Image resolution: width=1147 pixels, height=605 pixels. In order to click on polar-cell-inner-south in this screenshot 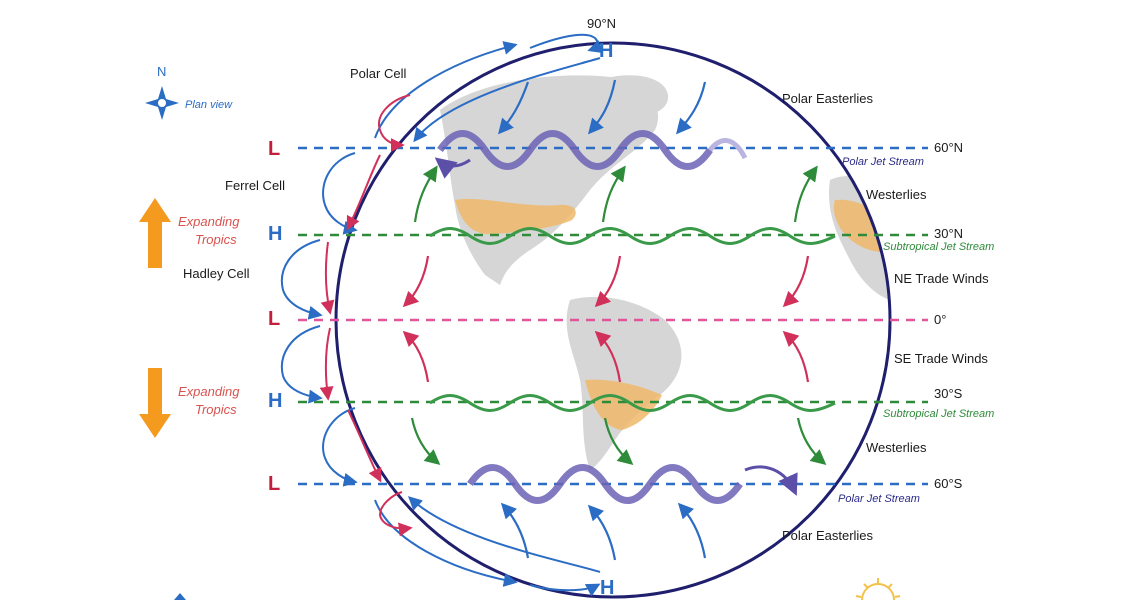, I will do `click(504, 534)`.